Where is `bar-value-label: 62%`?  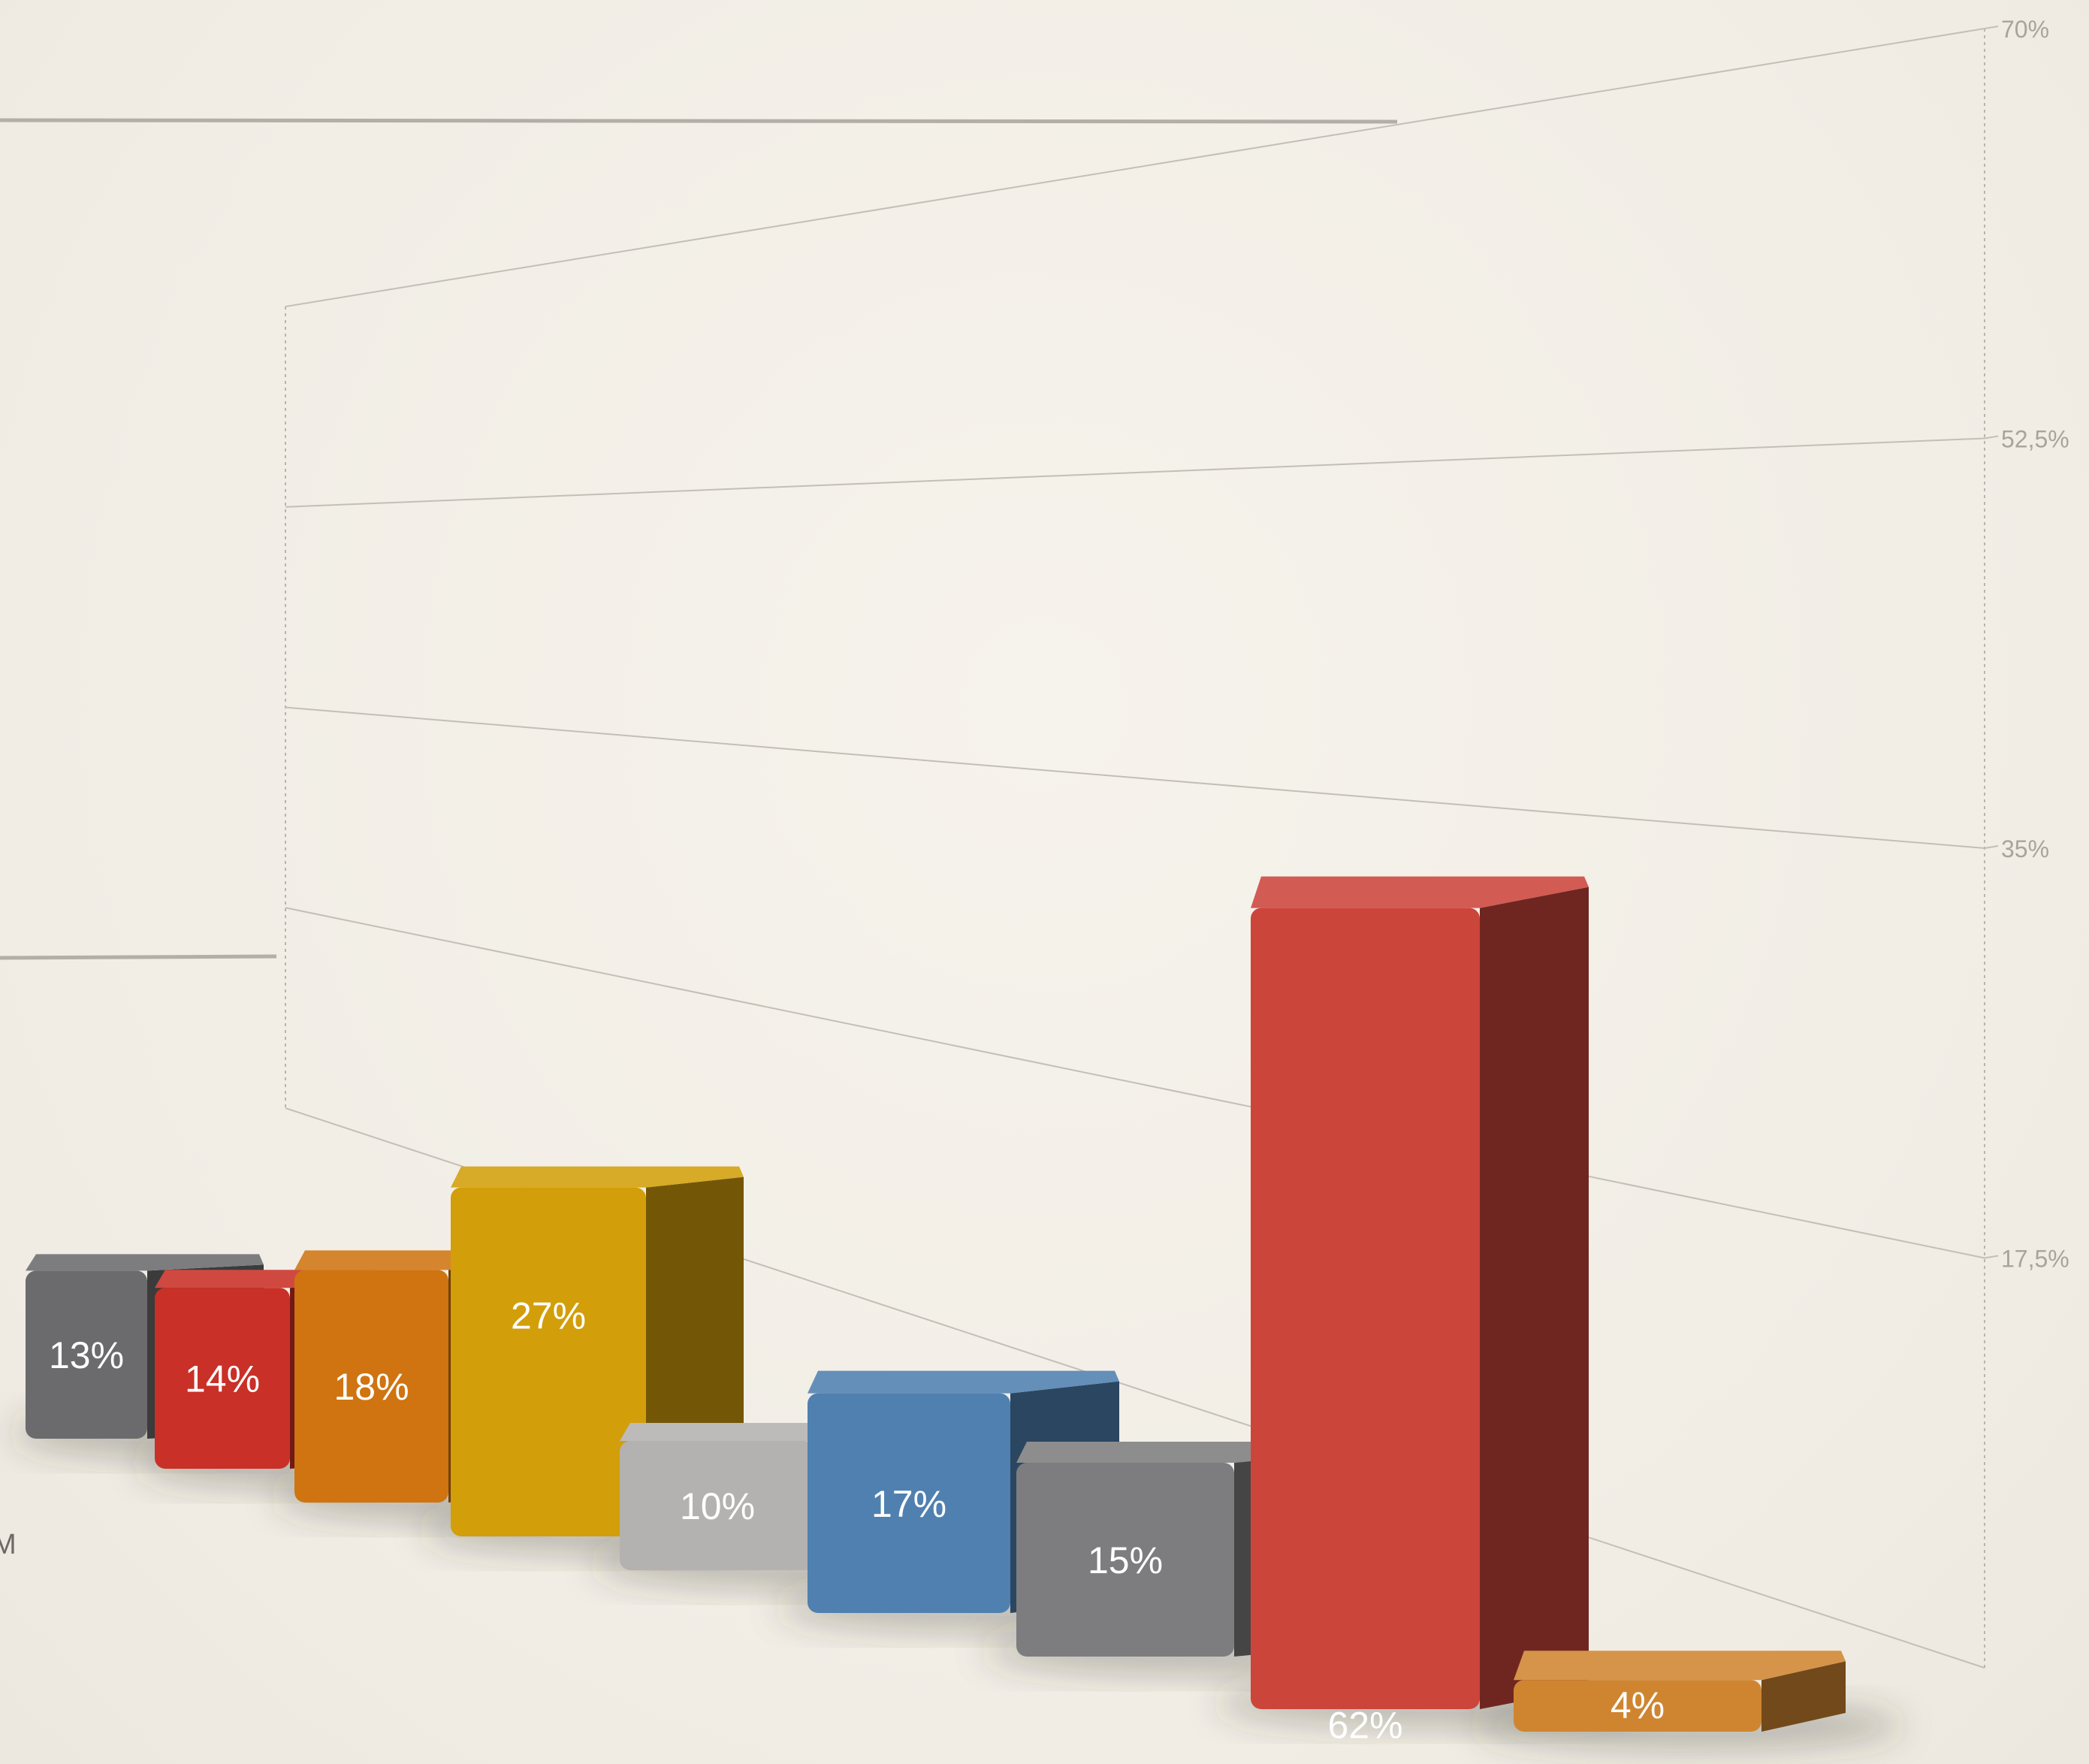 bar-value-label: 62% is located at coordinates (1364, 1726).